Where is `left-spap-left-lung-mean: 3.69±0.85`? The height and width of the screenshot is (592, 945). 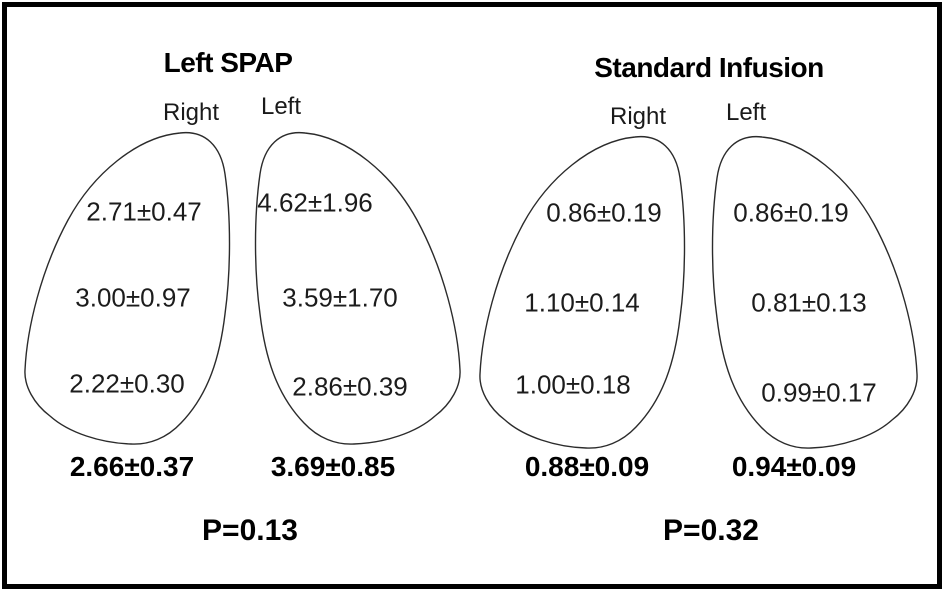 left-spap-left-lung-mean: 3.69±0.85 is located at coordinates (333, 466).